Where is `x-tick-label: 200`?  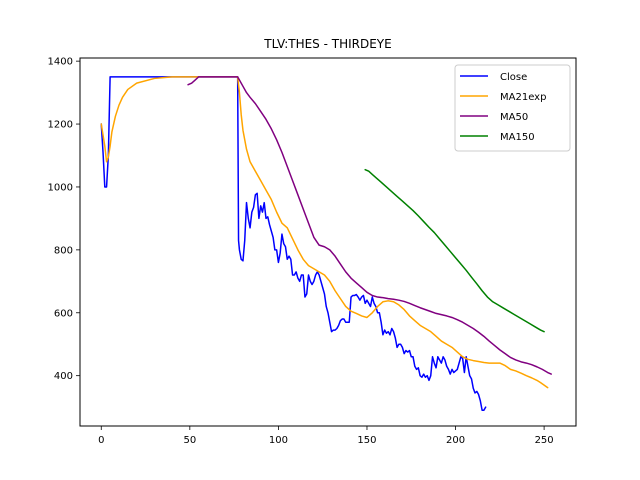
x-tick-label: 200 is located at coordinates (455, 440).